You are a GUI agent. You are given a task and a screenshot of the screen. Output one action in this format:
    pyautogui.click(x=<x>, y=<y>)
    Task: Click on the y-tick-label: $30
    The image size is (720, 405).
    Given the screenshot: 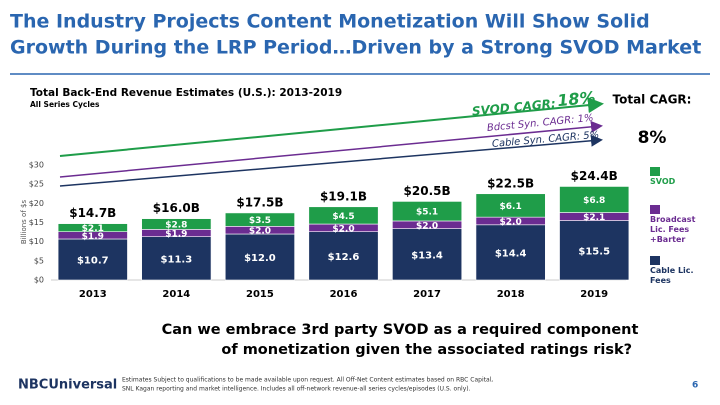 What is the action you would take?
    pyautogui.click(x=36, y=165)
    